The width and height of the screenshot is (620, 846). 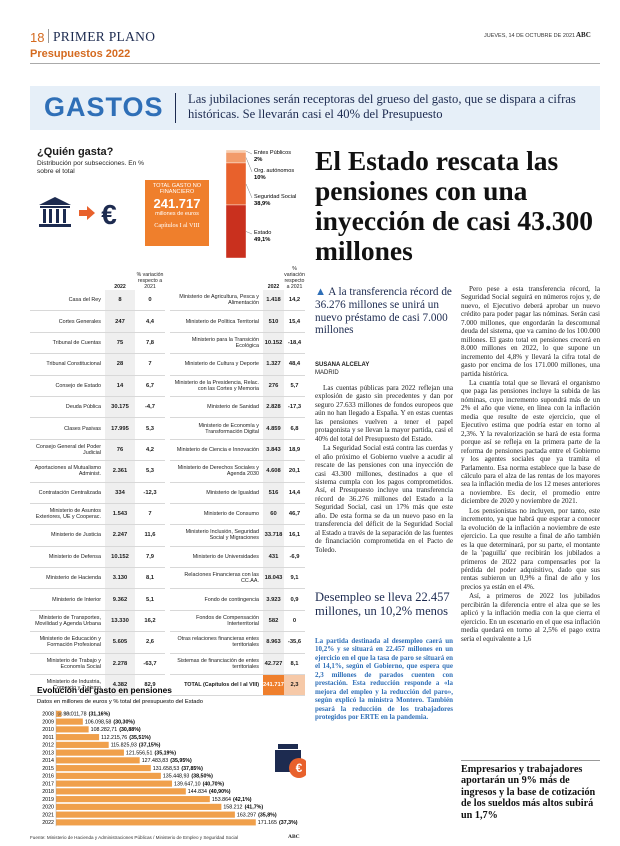 I want to click on value-label: 163.297, so click(x=246, y=815).